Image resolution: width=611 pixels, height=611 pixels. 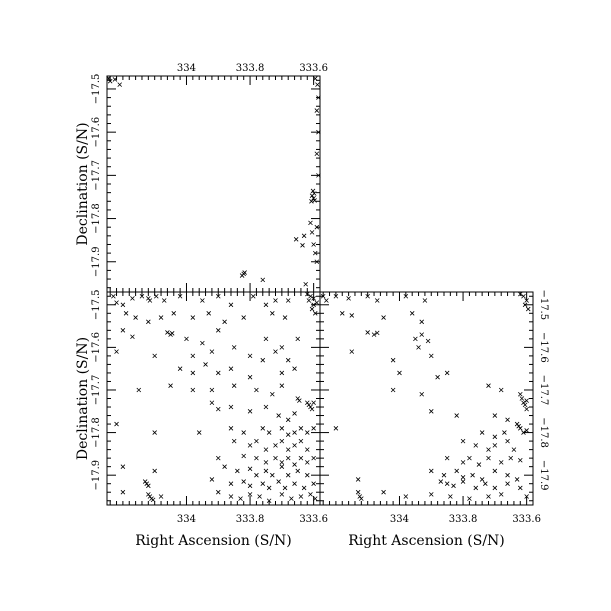 I want to click on y-tick-label: −17.7, so click(x=96, y=175).